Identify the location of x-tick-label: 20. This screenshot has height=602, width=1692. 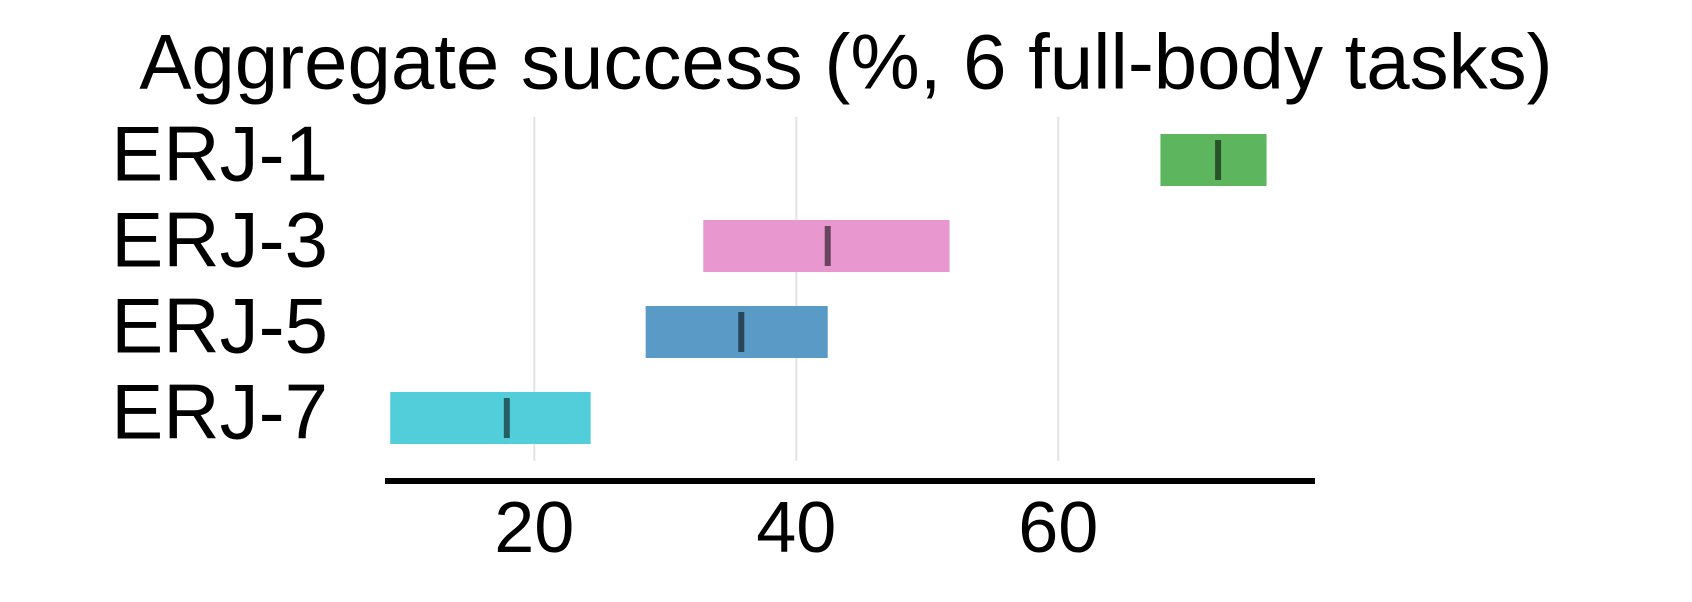
(534, 528).